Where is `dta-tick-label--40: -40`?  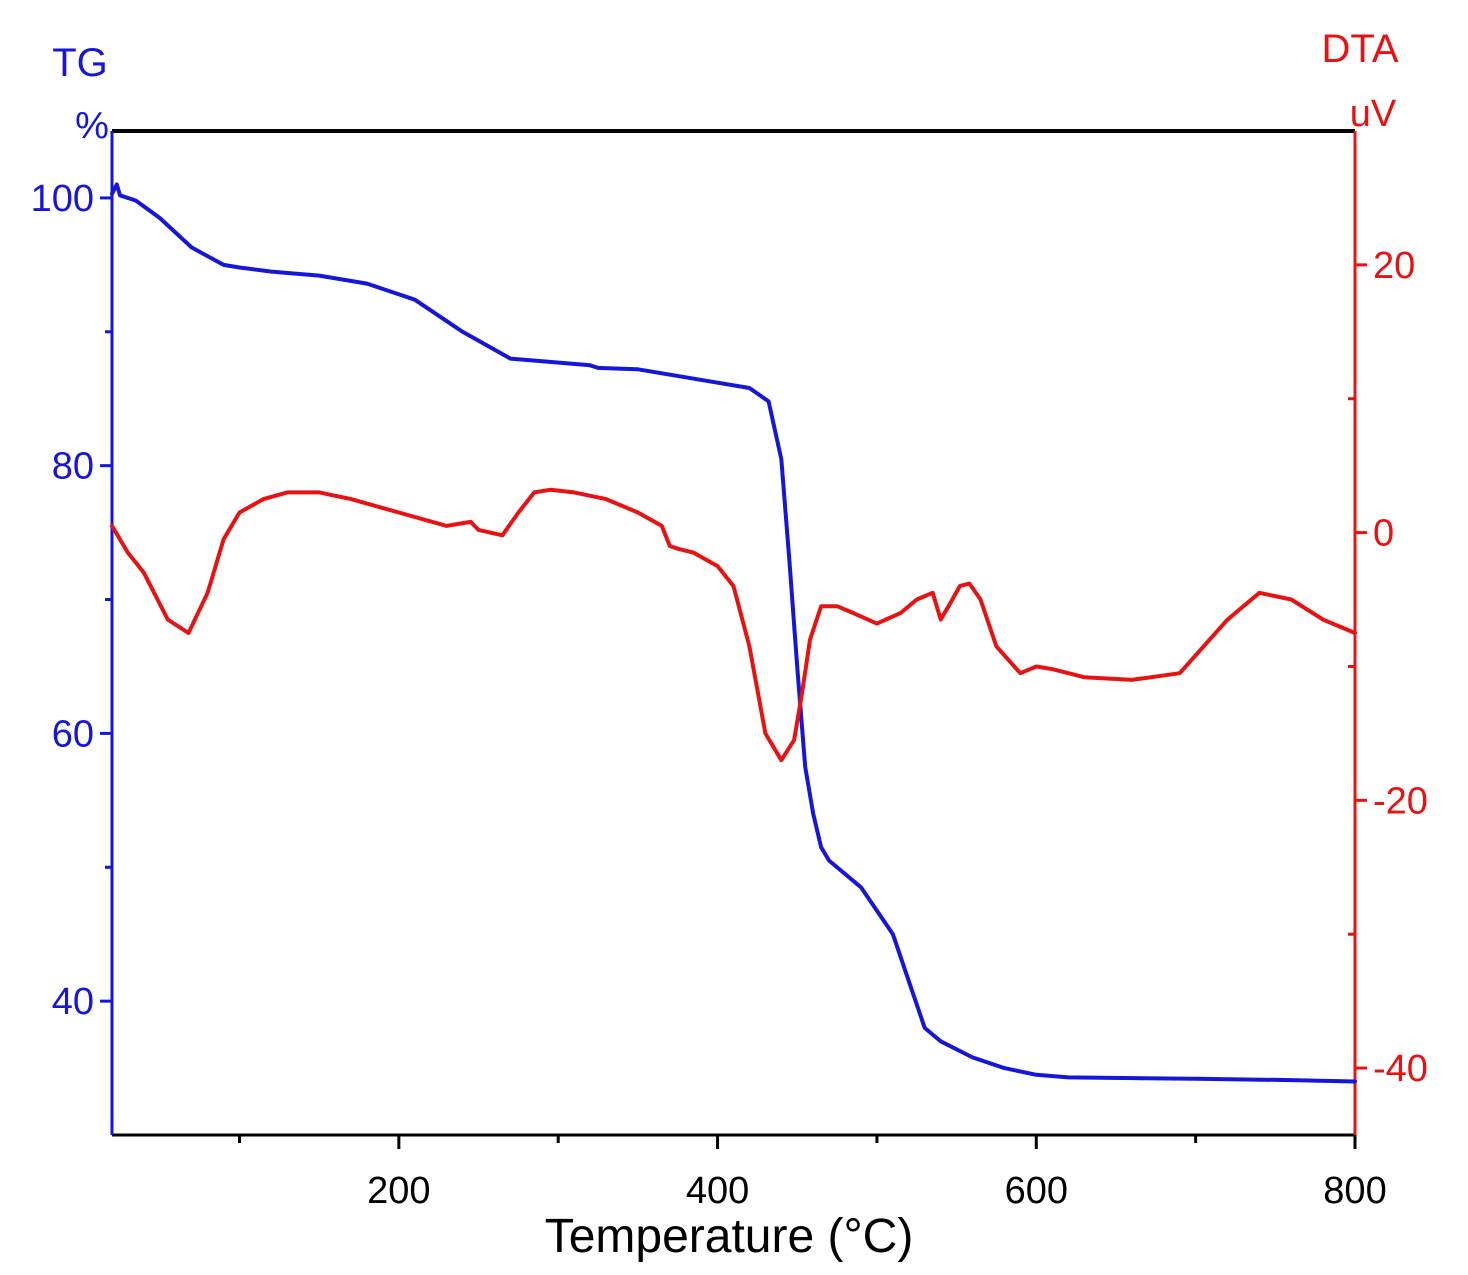 dta-tick-label--40: -40 is located at coordinates (1400, 1069).